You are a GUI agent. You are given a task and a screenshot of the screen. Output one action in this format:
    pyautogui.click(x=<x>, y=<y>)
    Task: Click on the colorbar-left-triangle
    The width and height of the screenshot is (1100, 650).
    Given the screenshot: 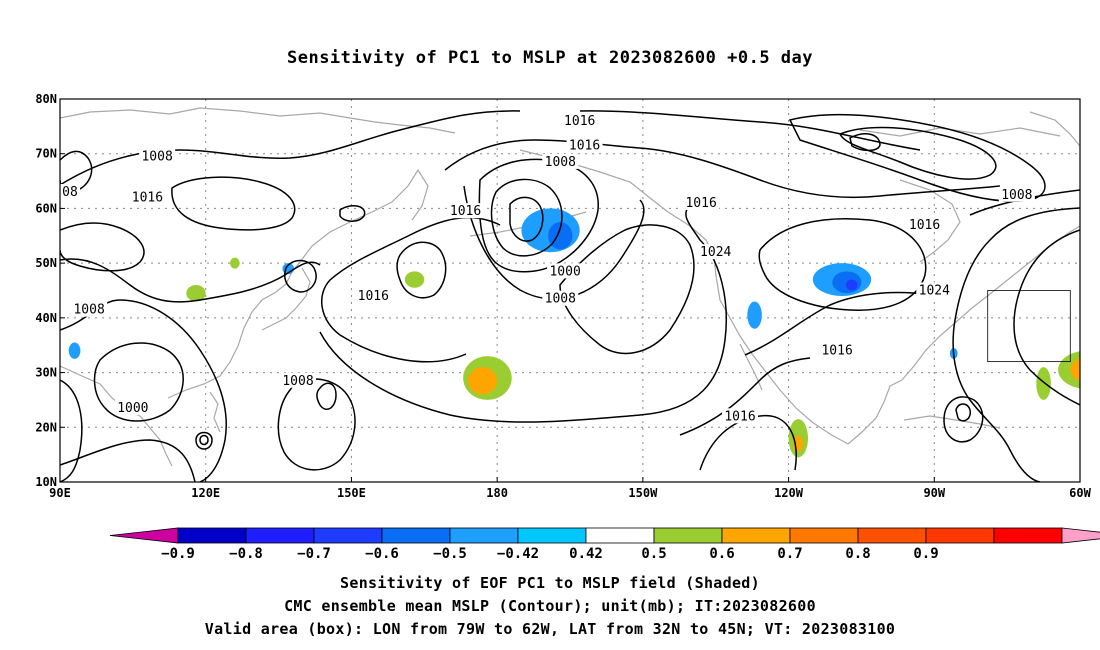 What is the action you would take?
    pyautogui.click(x=144, y=535)
    